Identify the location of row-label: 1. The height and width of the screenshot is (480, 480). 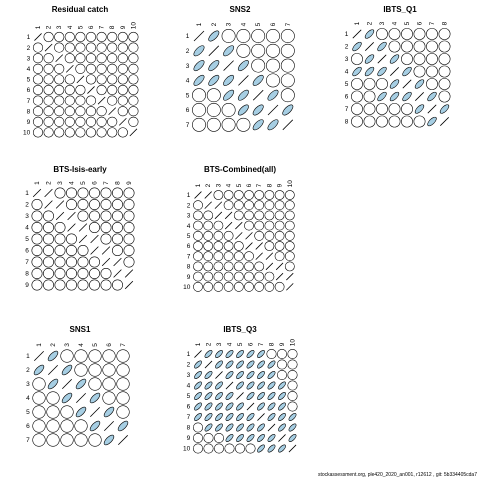
(27, 193).